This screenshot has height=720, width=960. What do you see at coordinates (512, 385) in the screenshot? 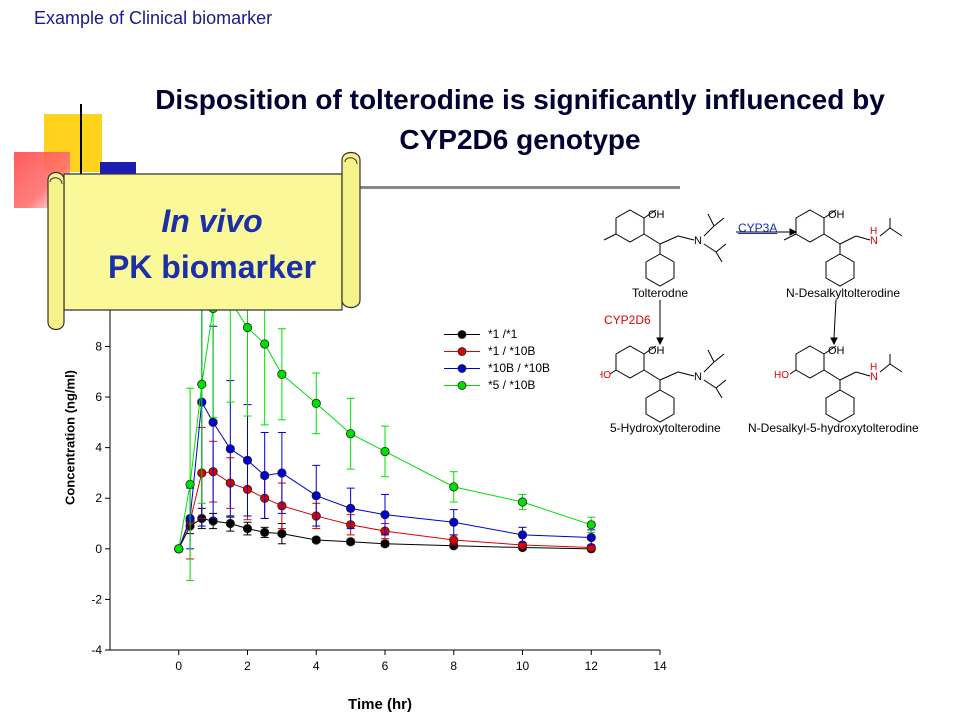
I see `legend-label: *5 / *10B` at bounding box center [512, 385].